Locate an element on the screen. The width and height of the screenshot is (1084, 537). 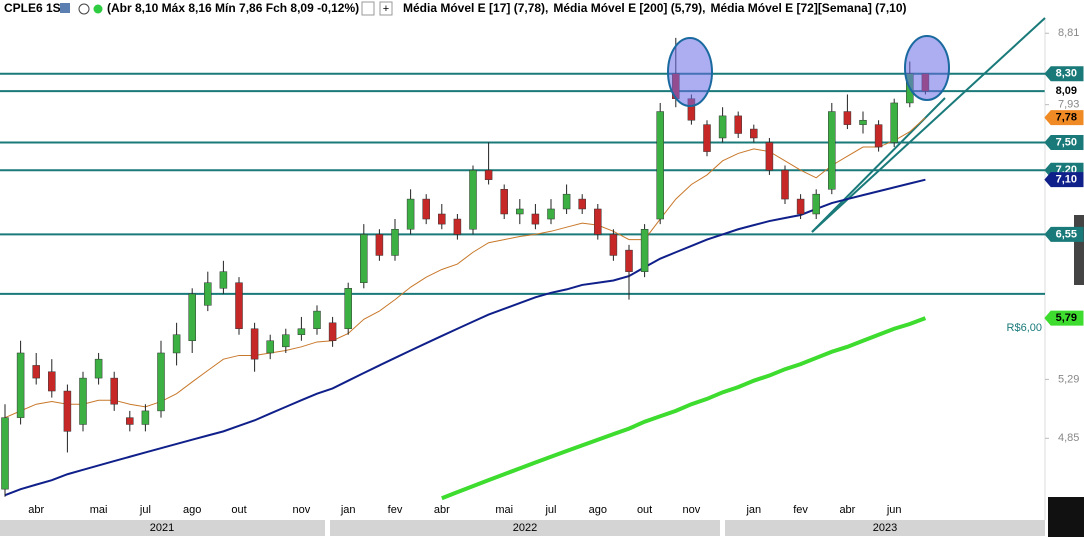
highlight is located at coordinates (690, 72).